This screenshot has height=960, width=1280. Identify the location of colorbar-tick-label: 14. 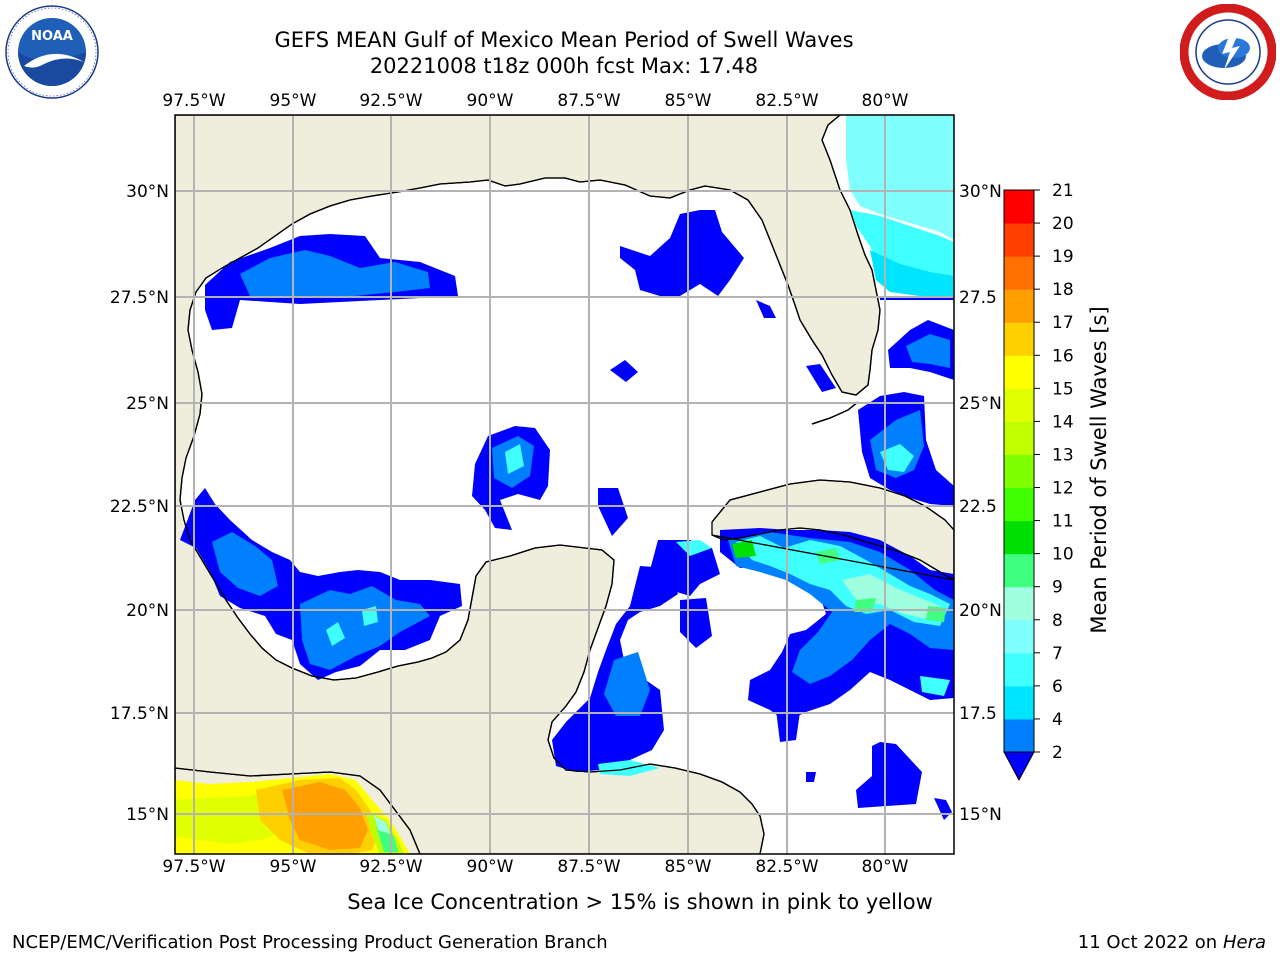
(1063, 422).